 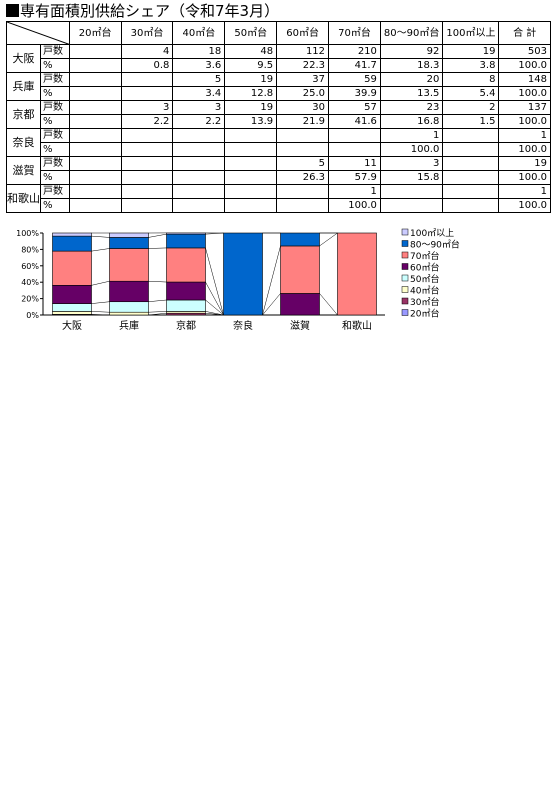 I want to click on count-cell: 210, so click(x=354, y=51).